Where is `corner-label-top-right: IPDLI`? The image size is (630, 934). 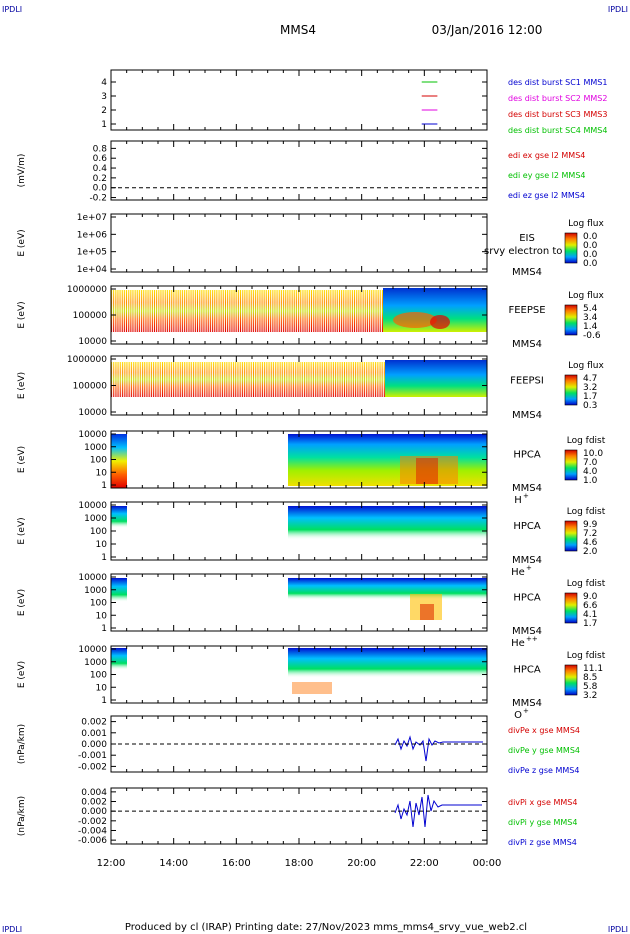 corner-label-top-right: IPDLI is located at coordinates (618, 9).